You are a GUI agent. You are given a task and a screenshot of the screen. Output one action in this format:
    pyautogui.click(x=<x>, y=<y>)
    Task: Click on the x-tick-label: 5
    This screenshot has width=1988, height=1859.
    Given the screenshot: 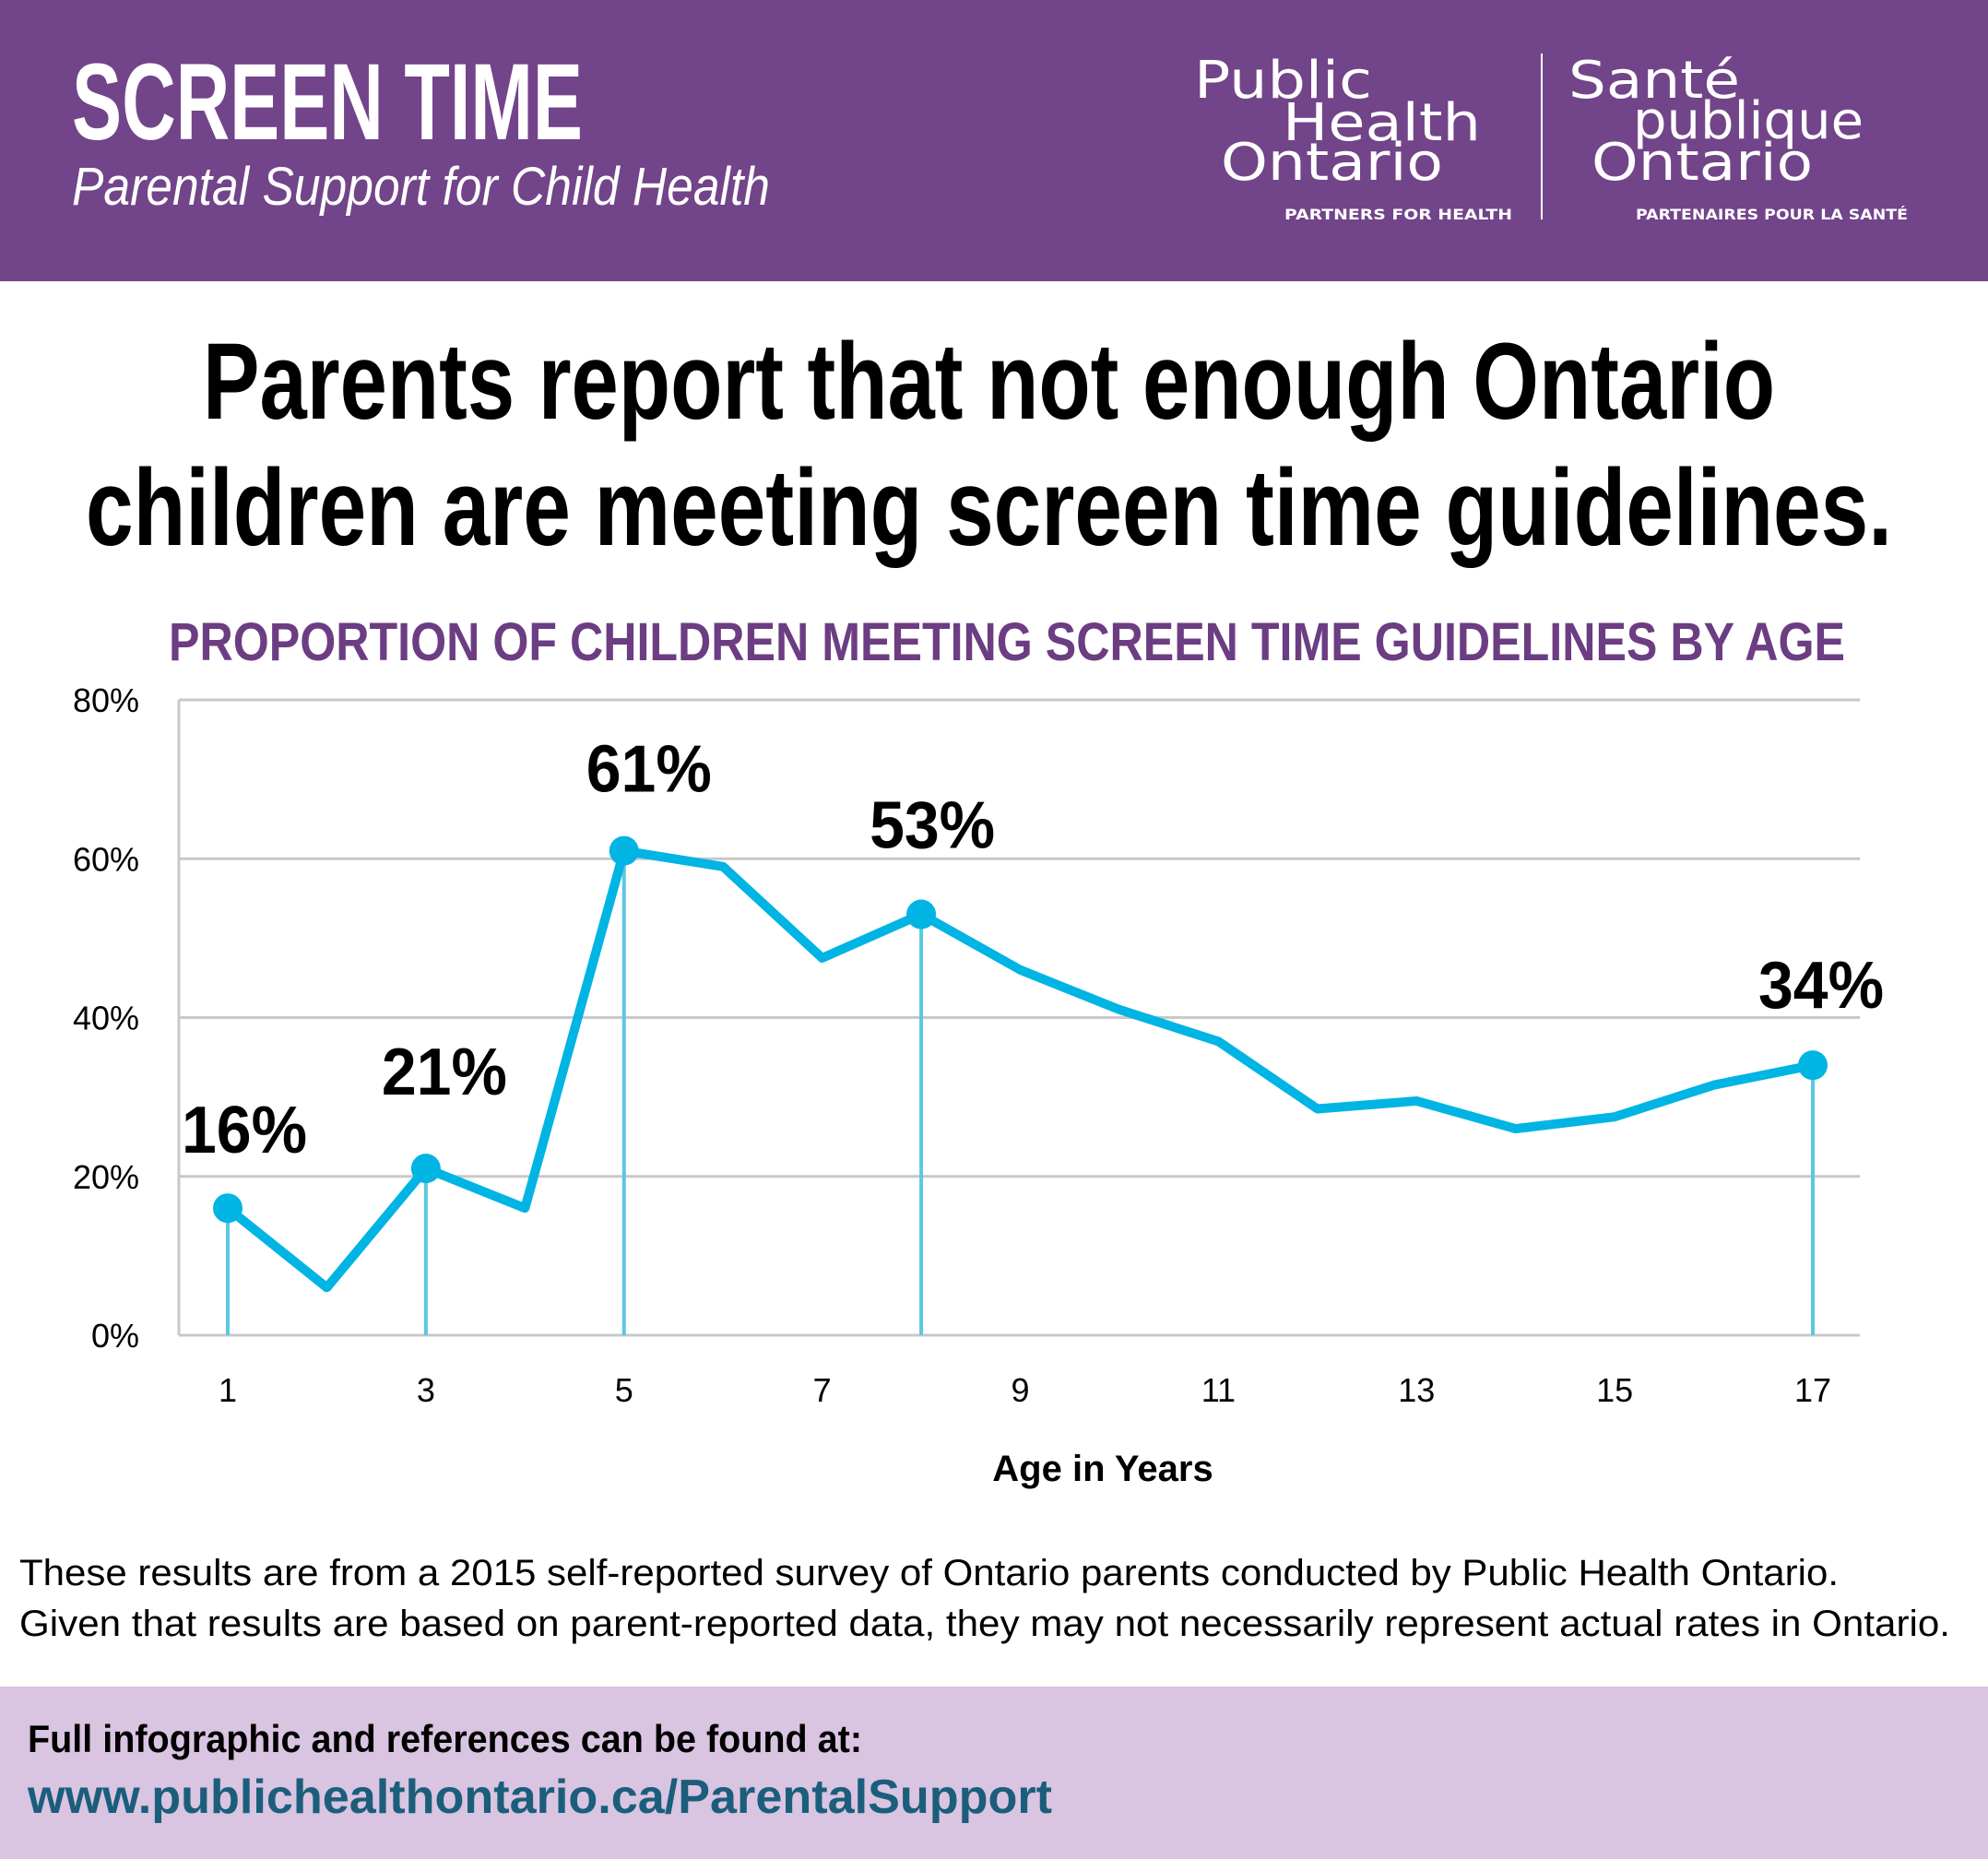 What is the action you would take?
    pyautogui.click(x=624, y=1390)
    